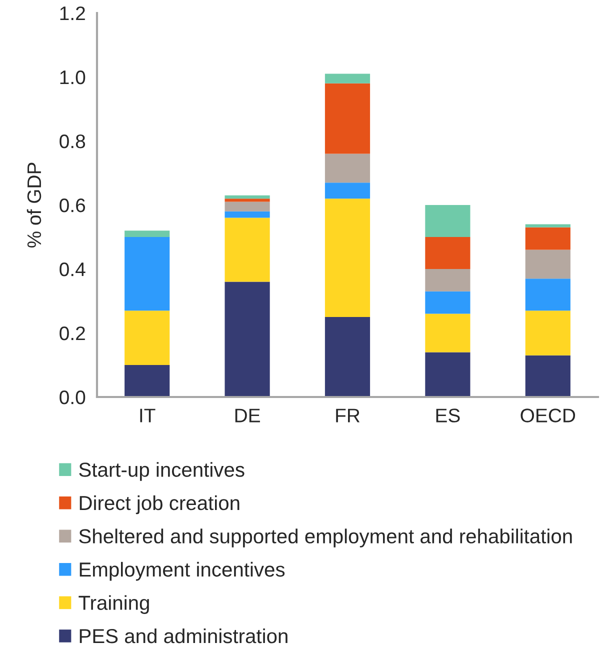  I want to click on x-tick-label: OECD, so click(548, 415).